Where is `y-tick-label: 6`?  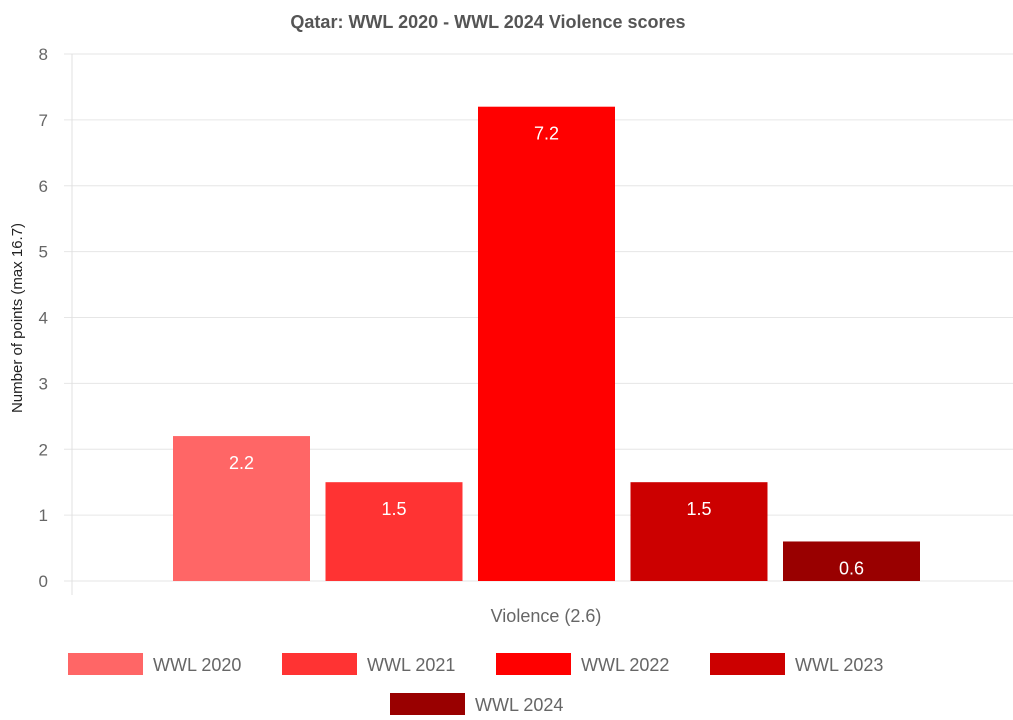
y-tick-label: 6 is located at coordinates (43, 186).